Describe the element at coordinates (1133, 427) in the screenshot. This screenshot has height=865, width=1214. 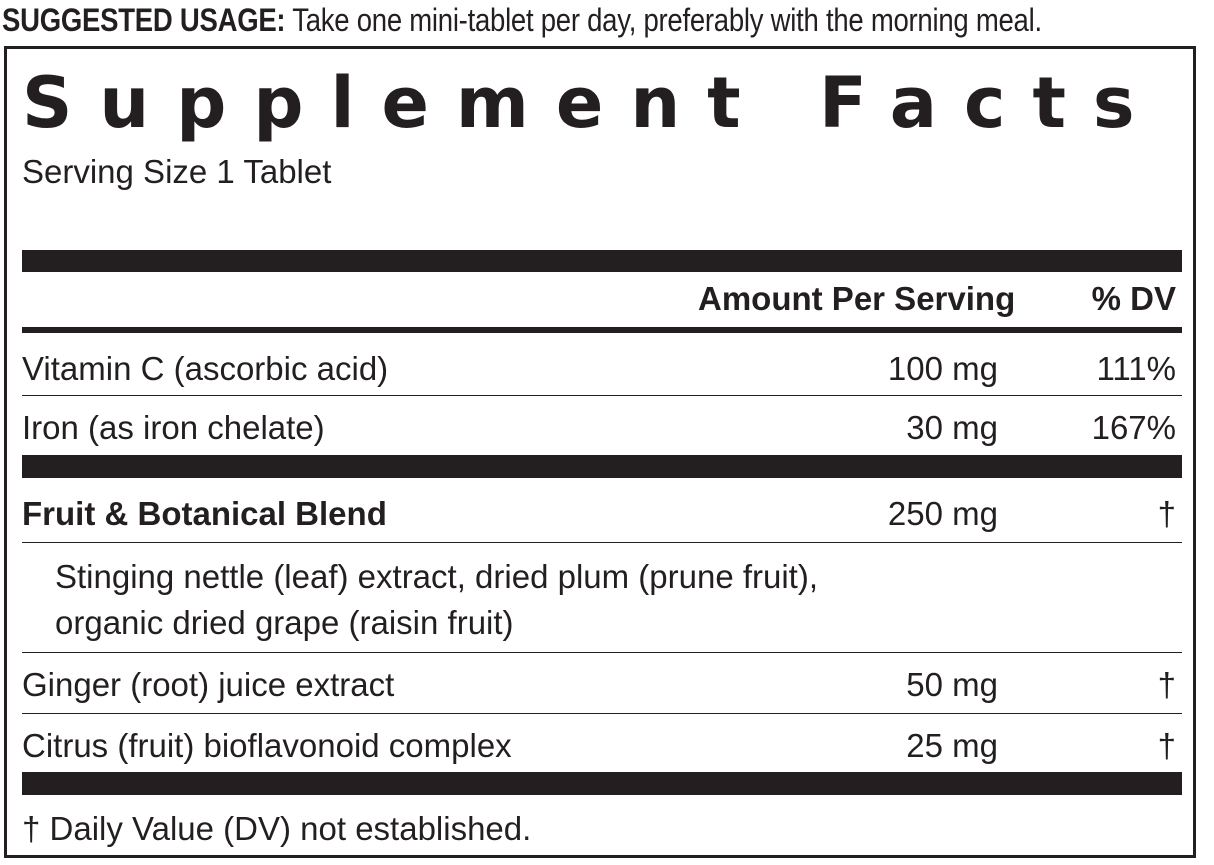
I see `nutrient-dv: 167%` at that location.